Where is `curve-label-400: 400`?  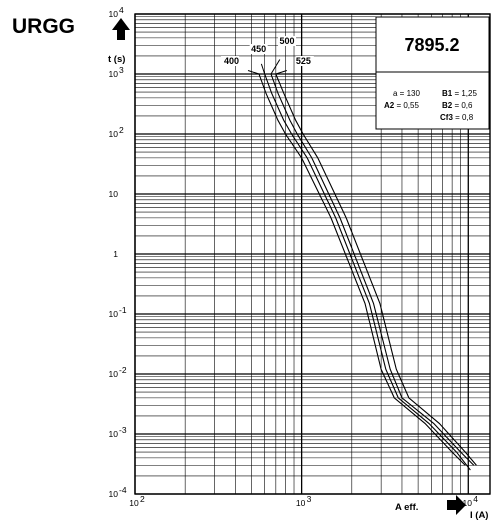 curve-label-400: 400 is located at coordinates (231, 61).